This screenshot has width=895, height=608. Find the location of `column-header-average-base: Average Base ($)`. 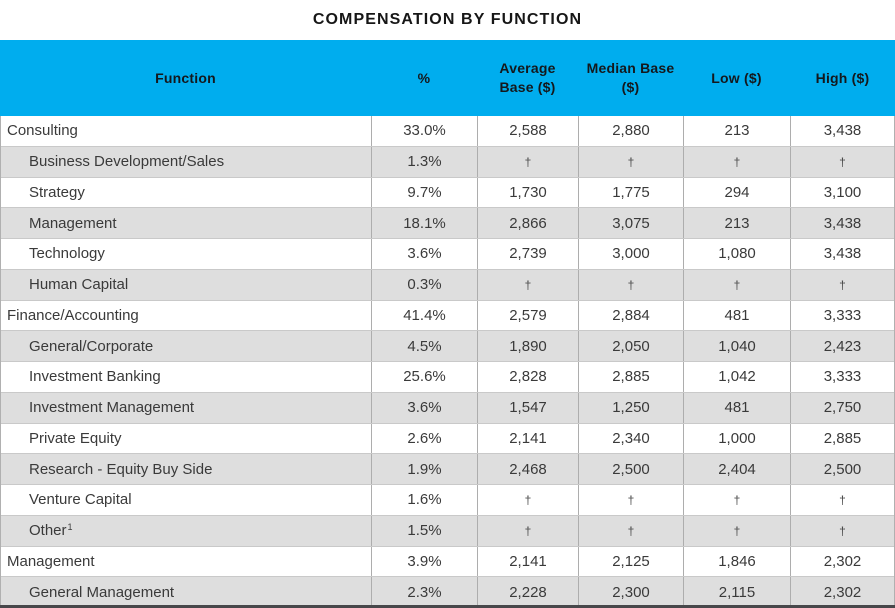

column-header-average-base: Average Base ($) is located at coordinates (527, 77).